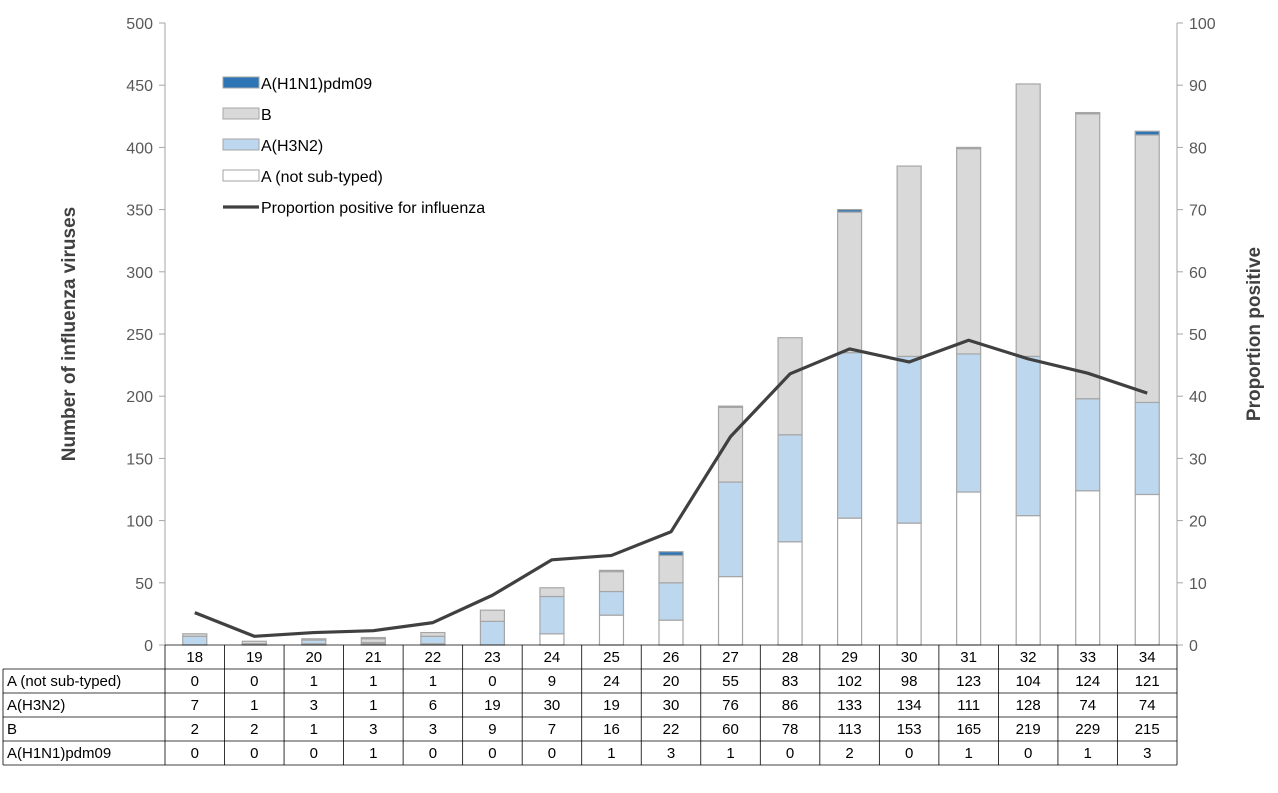 Image resolution: width=1278 pixels, height=793 pixels. What do you see at coordinates (1087, 681) in the screenshot?
I see `table-cell: 124` at bounding box center [1087, 681].